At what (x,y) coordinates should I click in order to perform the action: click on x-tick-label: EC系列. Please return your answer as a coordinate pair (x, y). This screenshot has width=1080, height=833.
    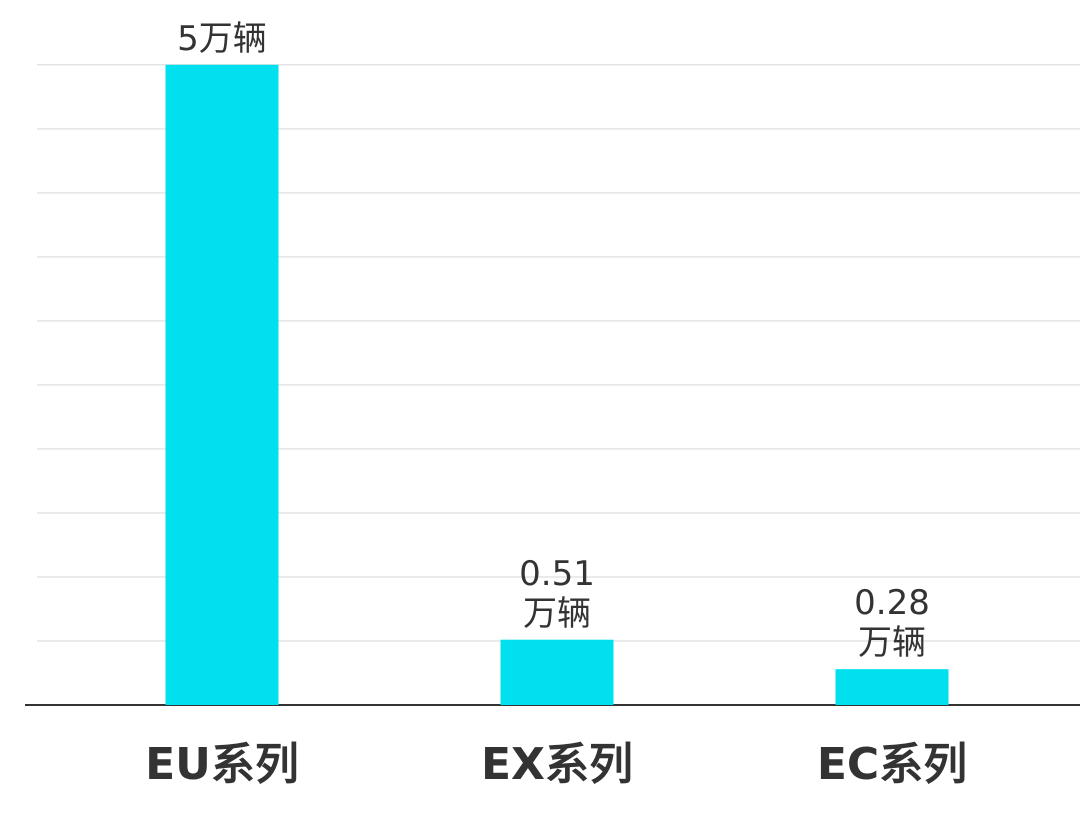
    Looking at the image, I should click on (892, 764).